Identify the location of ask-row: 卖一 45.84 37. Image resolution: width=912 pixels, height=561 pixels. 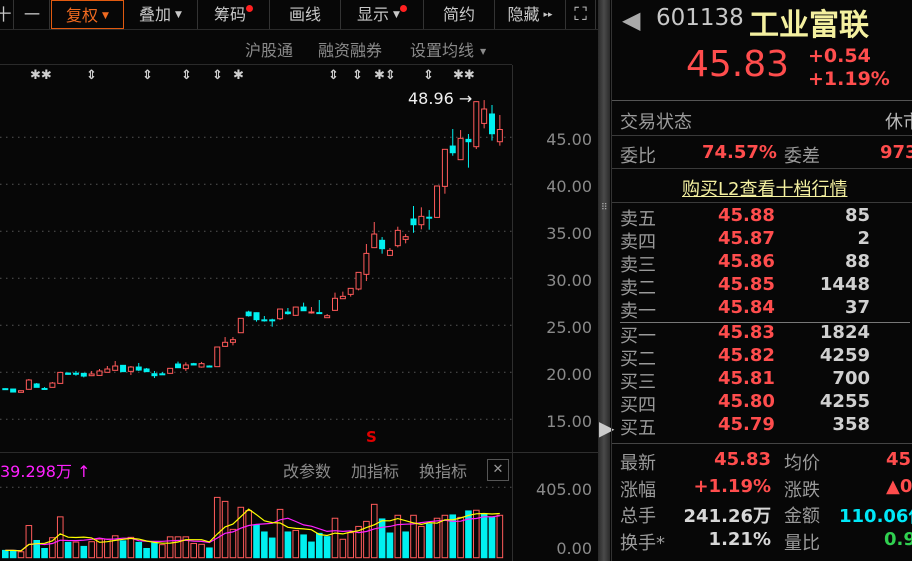
(762, 309).